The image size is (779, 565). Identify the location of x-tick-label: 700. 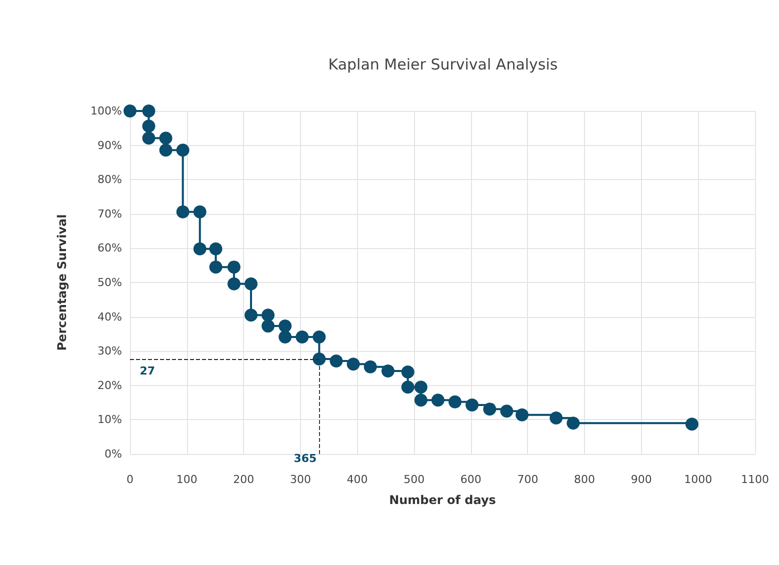
(527, 479).